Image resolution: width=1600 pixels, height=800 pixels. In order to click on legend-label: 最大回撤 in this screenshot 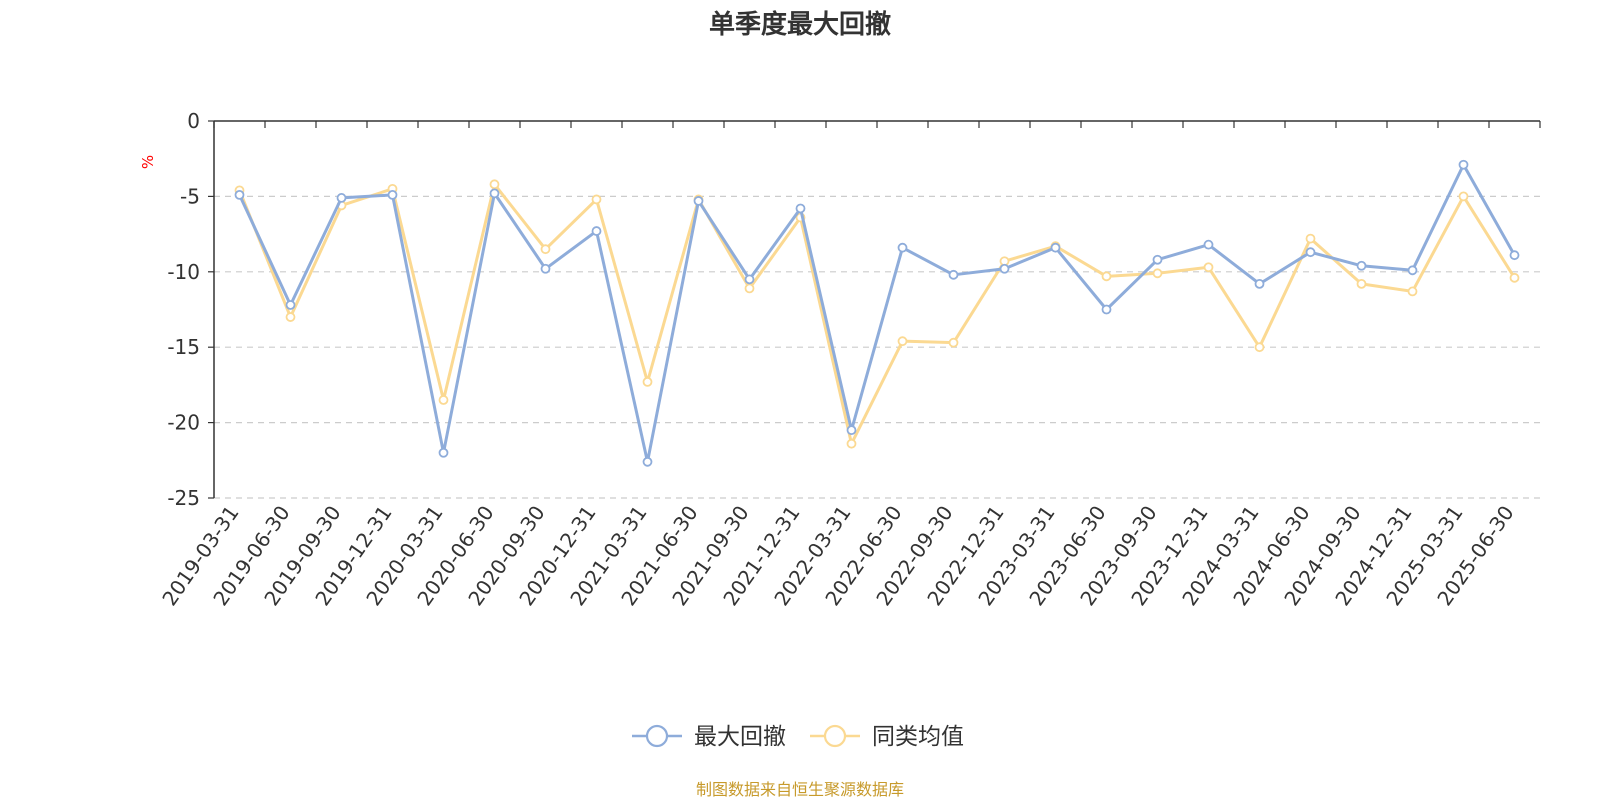, I will do `click(740, 737)`.